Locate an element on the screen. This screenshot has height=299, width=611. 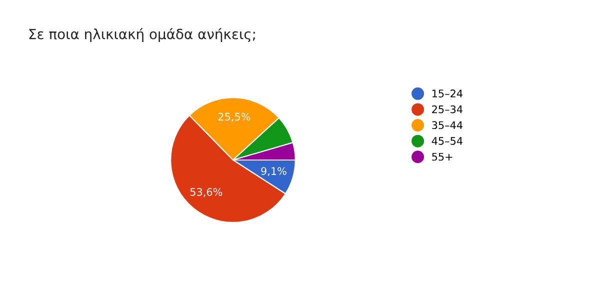
legend-label: 55+ is located at coordinates (442, 156).